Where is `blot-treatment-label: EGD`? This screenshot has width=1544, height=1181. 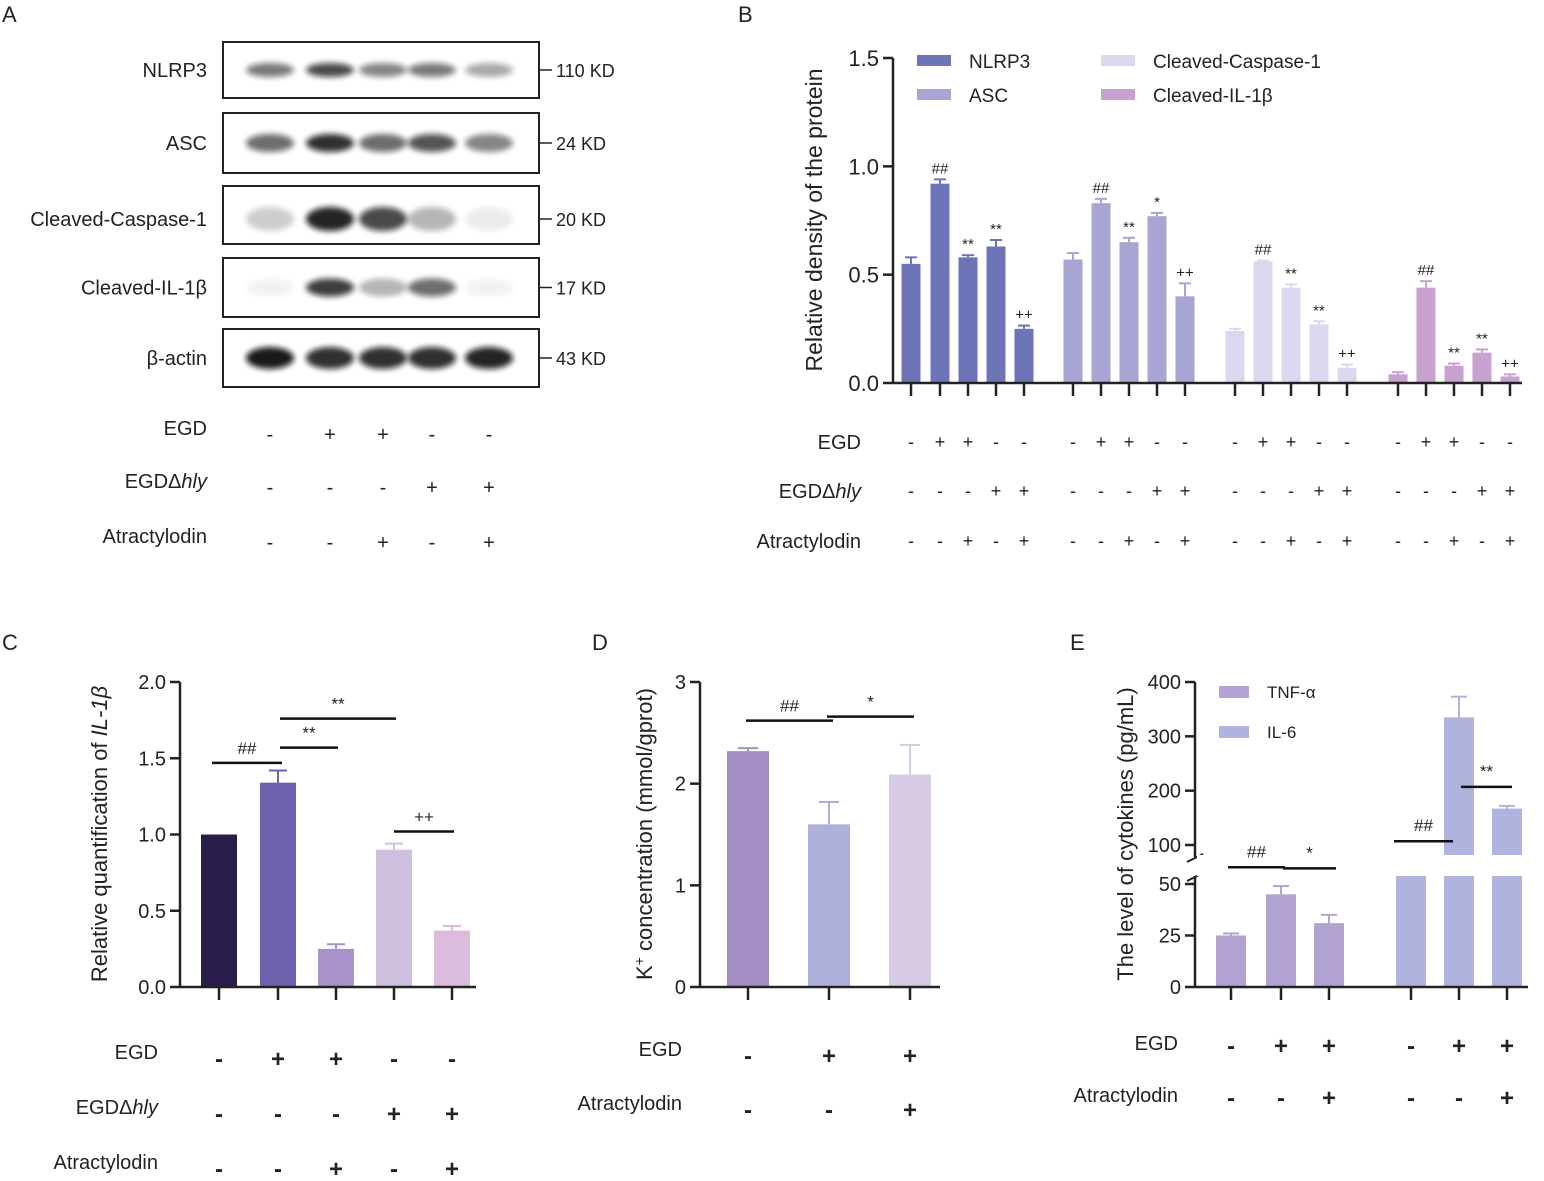 blot-treatment-label: EGD is located at coordinates (185, 429).